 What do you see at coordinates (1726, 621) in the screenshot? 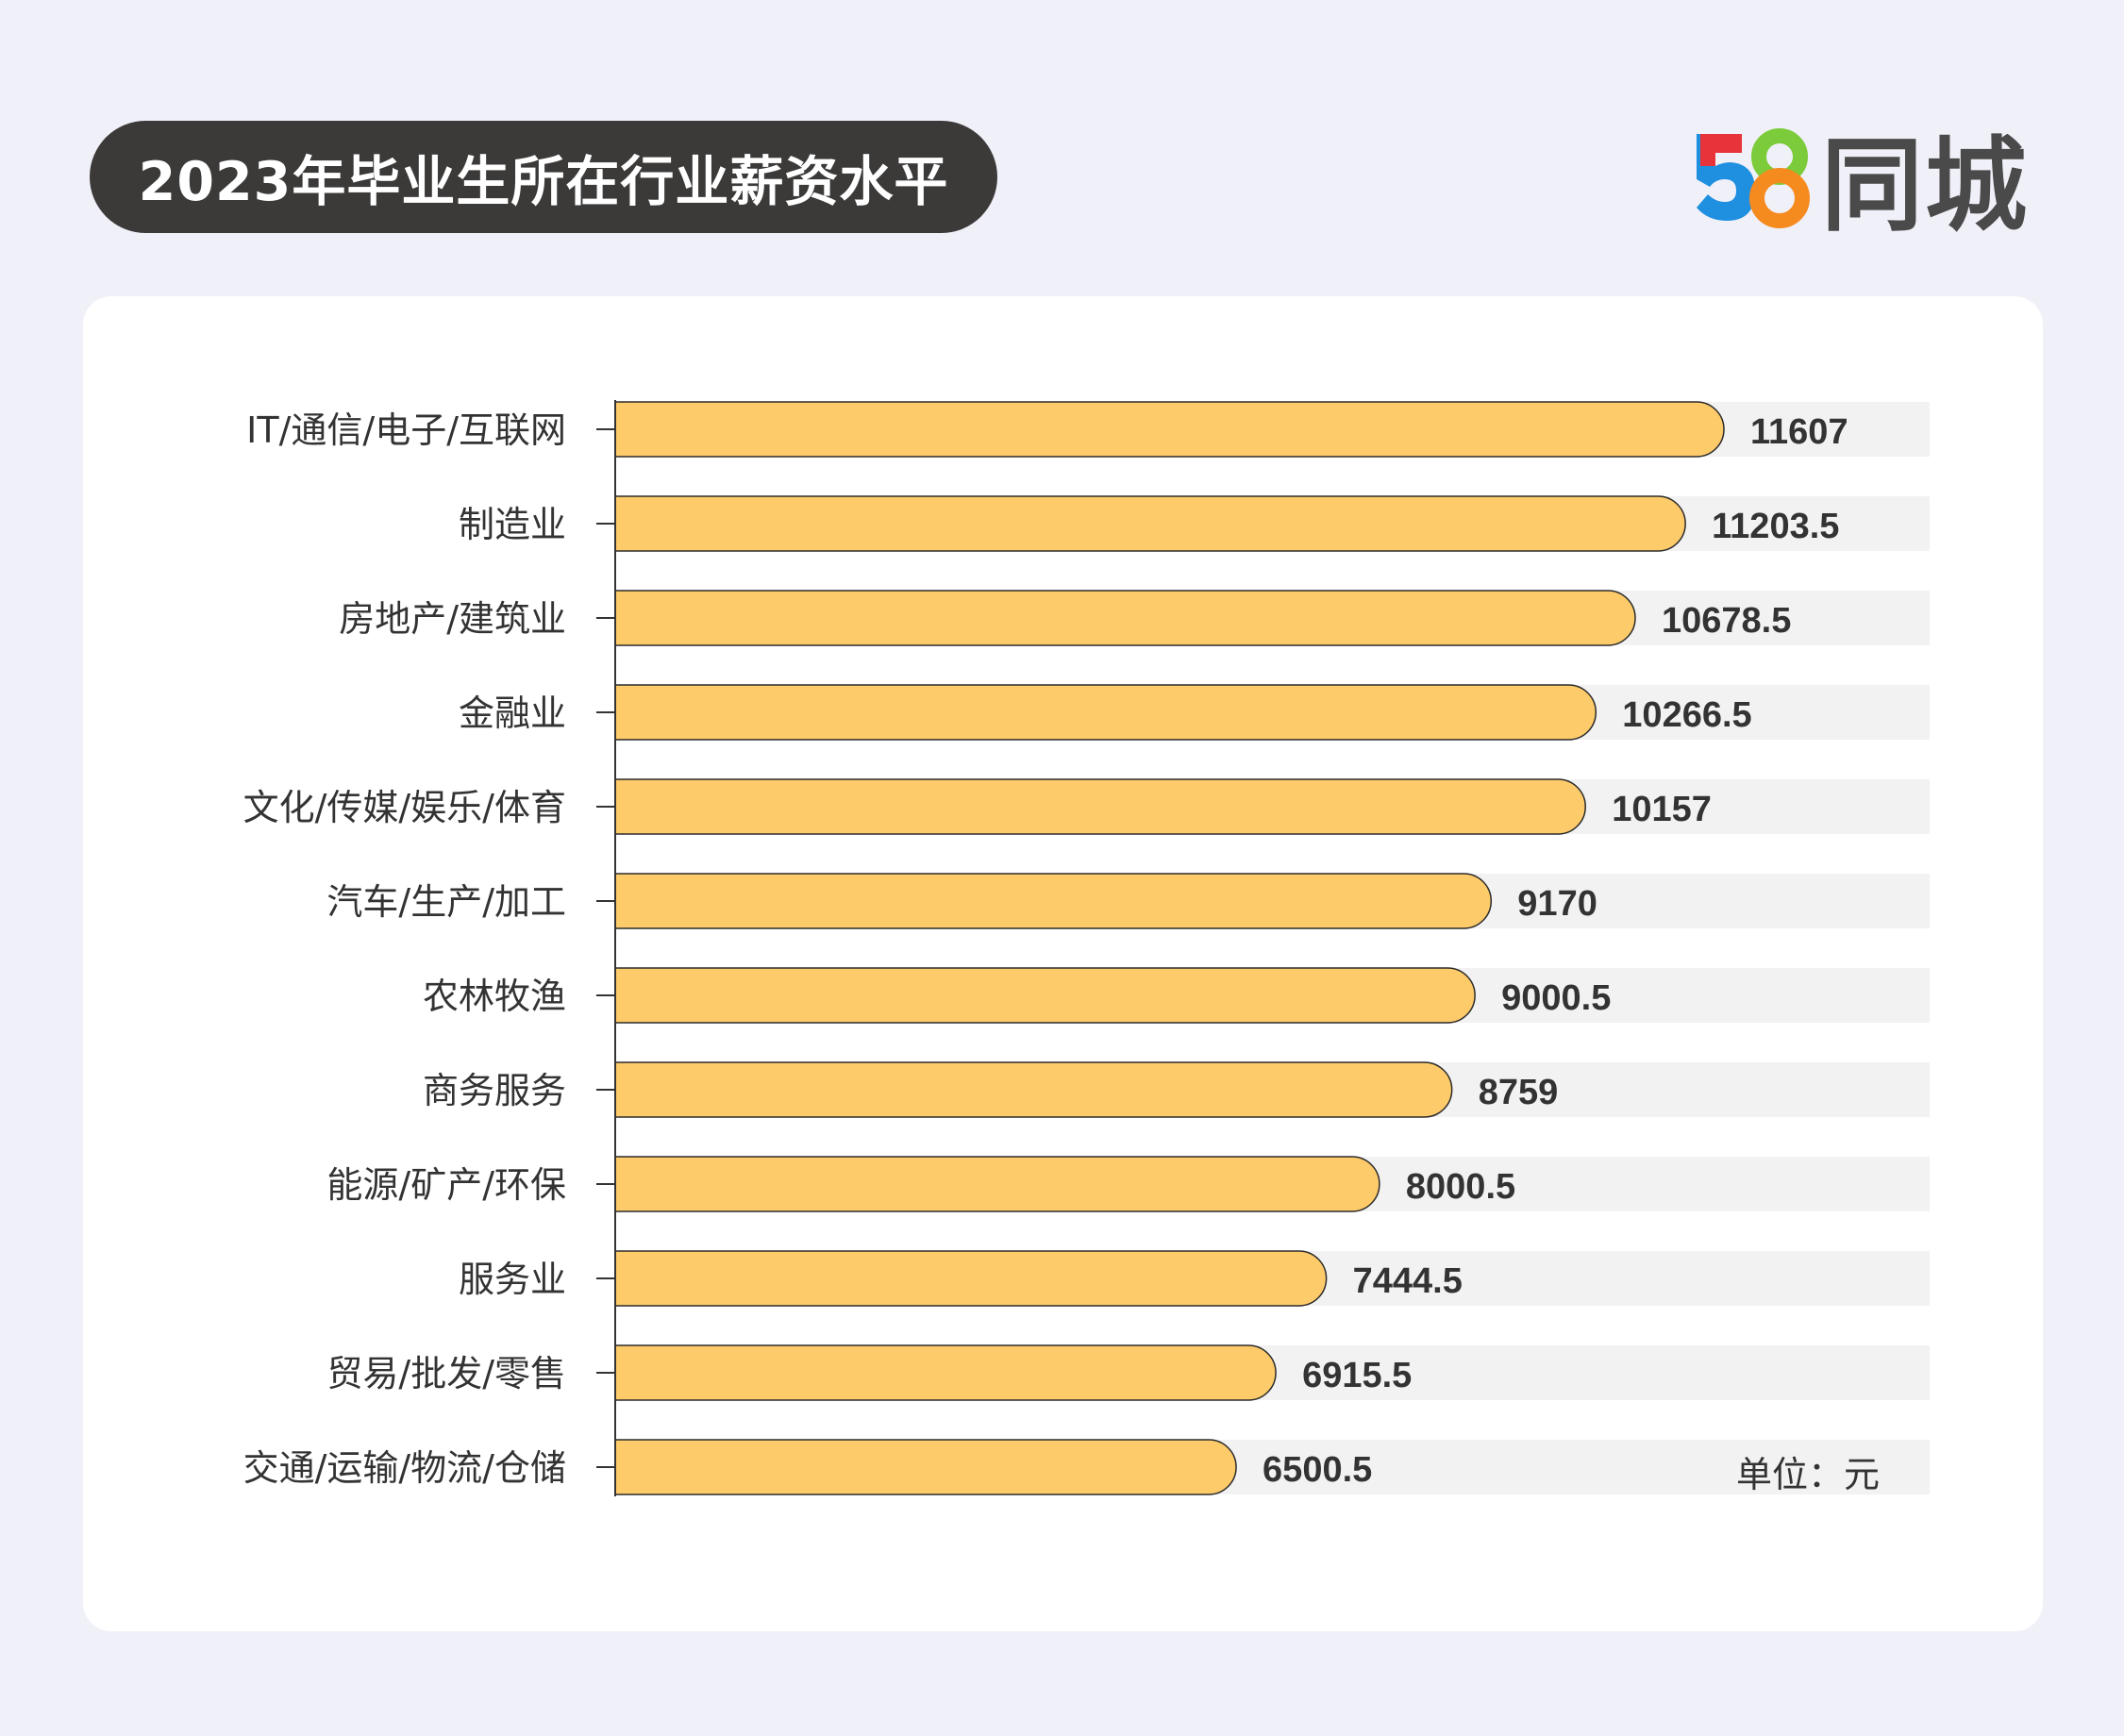
I see `value-label: 10678.5` at bounding box center [1726, 621].